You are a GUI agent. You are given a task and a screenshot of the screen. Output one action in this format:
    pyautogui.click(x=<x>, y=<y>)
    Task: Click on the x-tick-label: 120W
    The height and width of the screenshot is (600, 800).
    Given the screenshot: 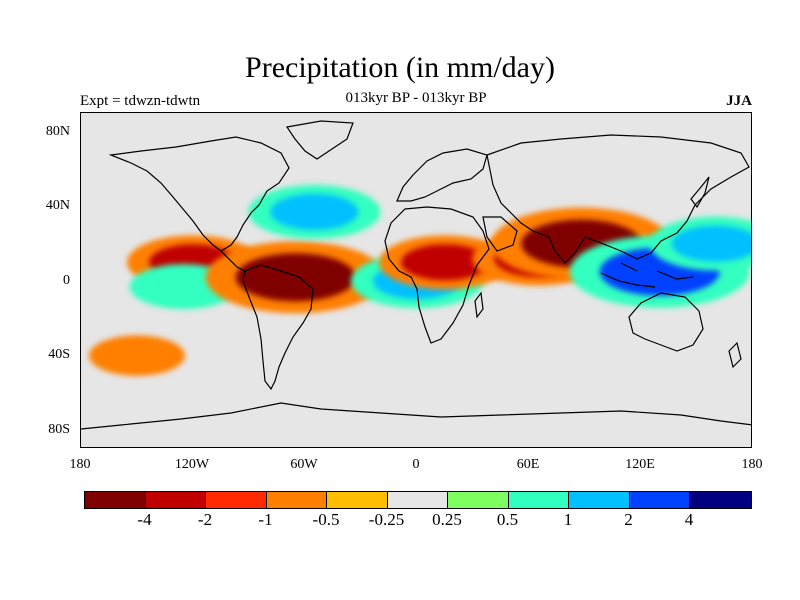 What is the action you would take?
    pyautogui.click(x=192, y=464)
    